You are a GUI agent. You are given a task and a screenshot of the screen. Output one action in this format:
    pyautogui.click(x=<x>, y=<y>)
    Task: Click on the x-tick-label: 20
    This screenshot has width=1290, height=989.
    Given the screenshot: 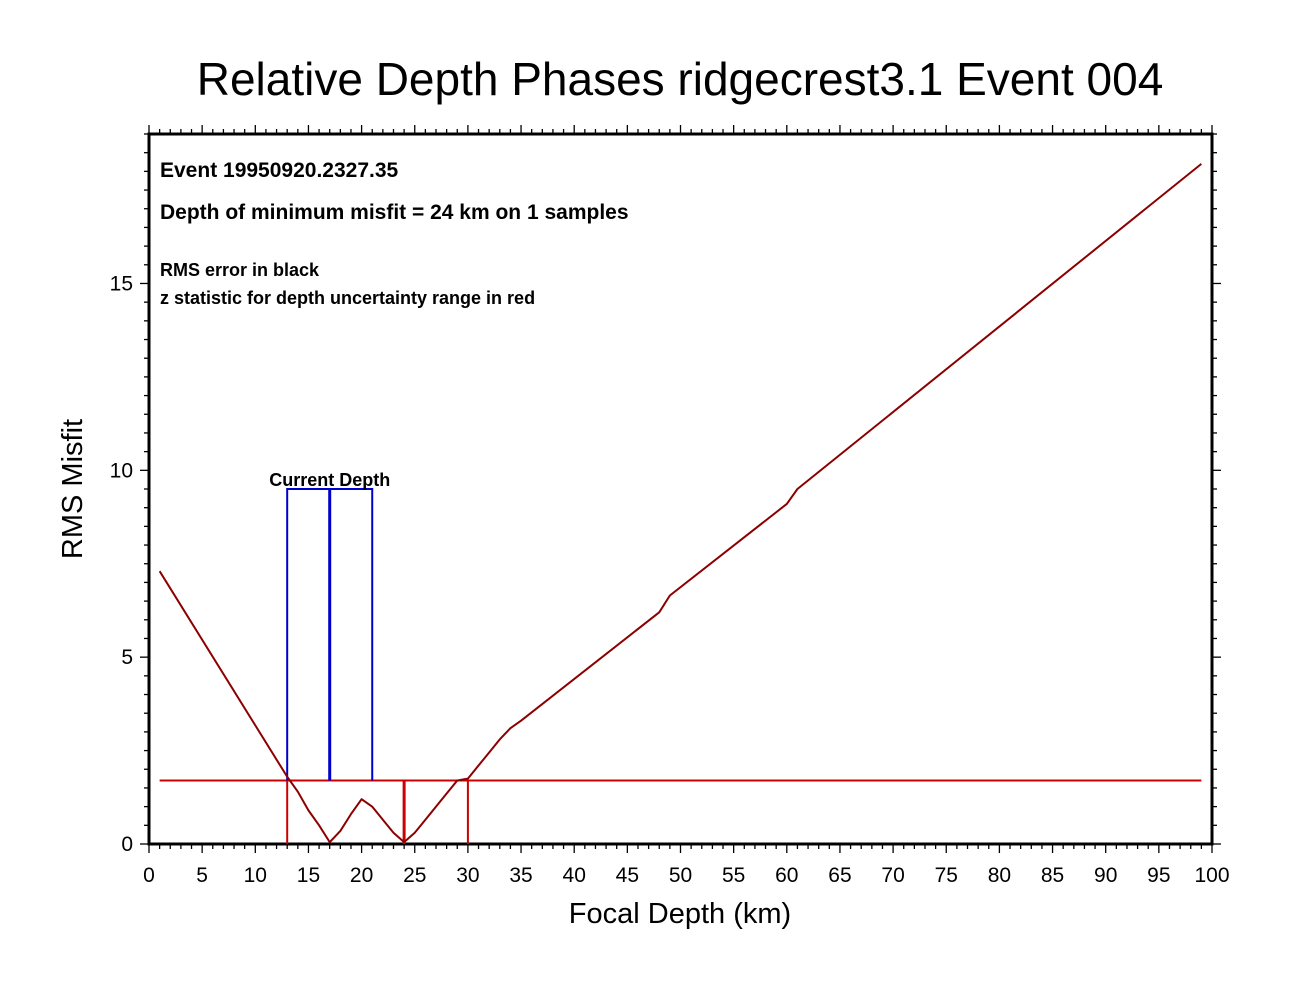 What is the action you would take?
    pyautogui.click(x=361, y=875)
    